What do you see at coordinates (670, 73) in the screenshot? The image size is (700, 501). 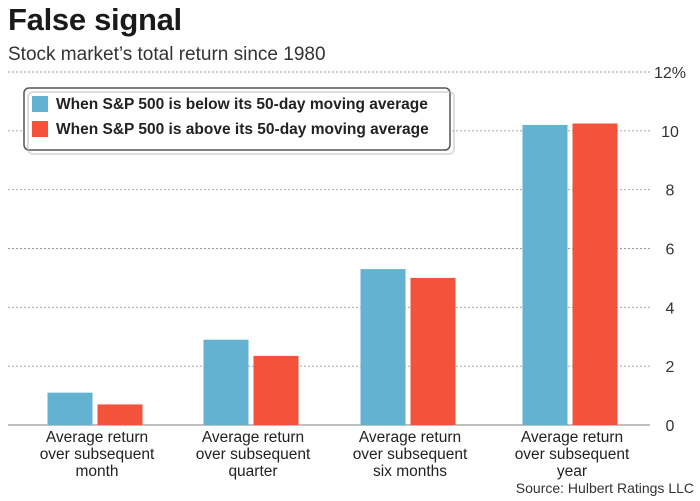 I see `y-tick-label: 12%` at bounding box center [670, 73].